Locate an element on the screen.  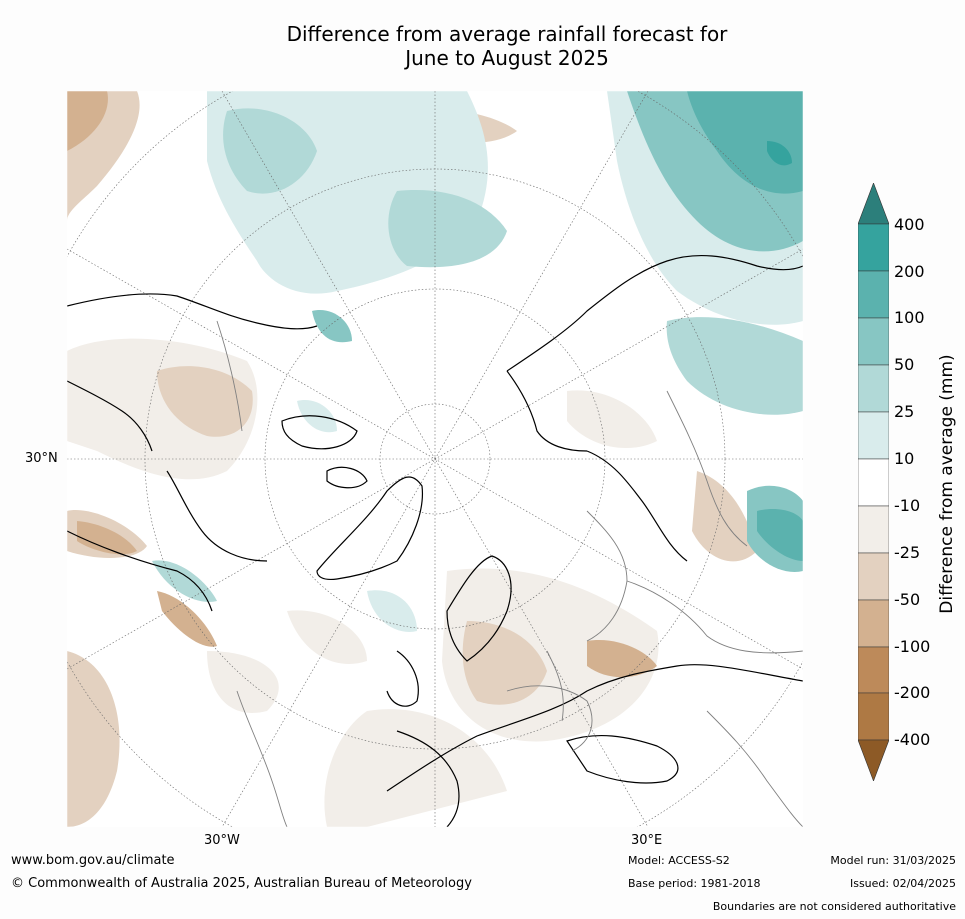
colorbar-tick: 400 is located at coordinates (909, 224).